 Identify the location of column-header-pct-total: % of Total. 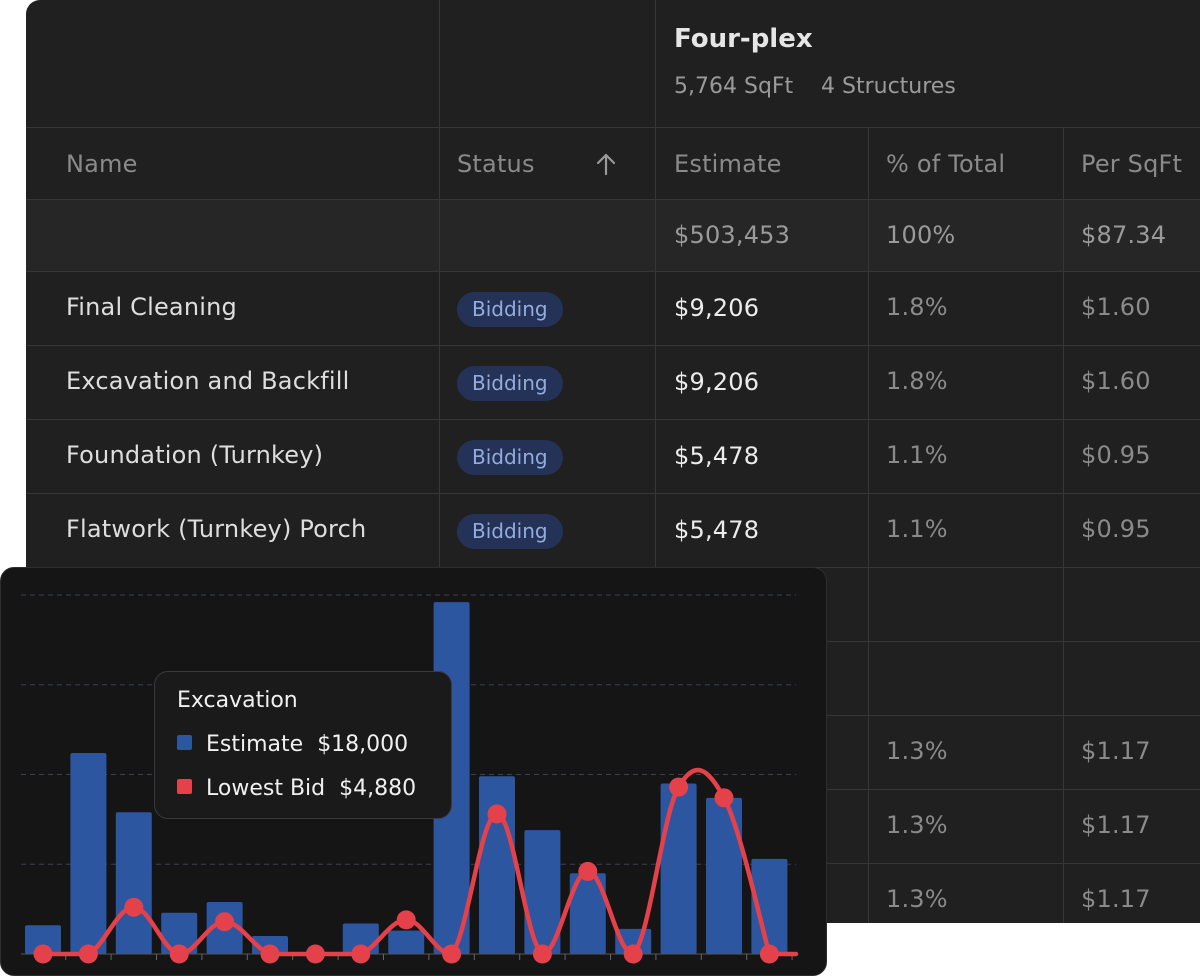
(966, 164).